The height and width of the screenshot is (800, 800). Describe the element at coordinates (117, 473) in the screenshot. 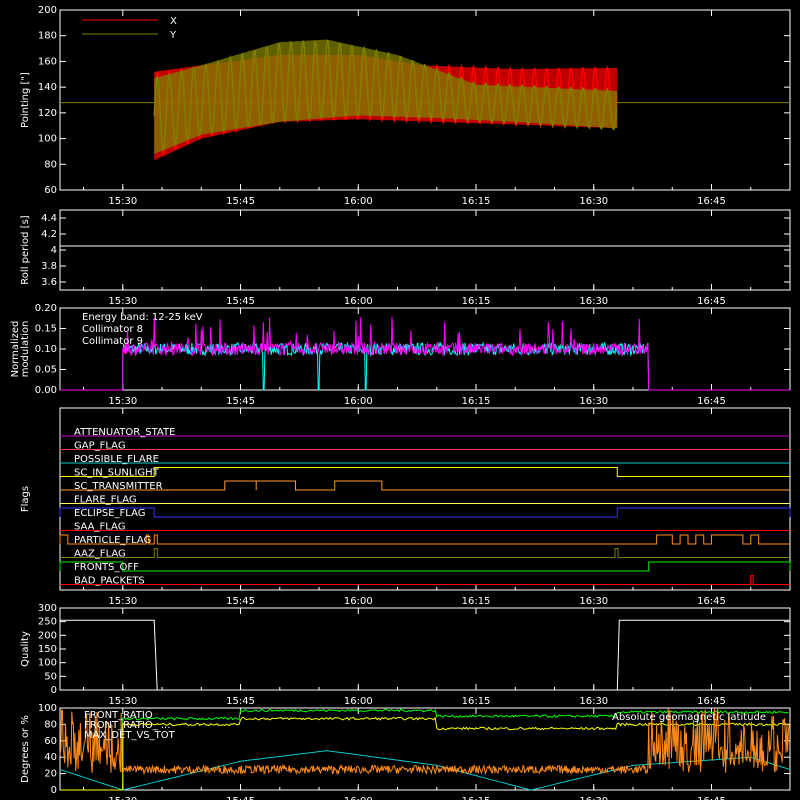

I see `flag-label-sc-in-sunlight: SC_IN_SUNLIGHT` at that location.